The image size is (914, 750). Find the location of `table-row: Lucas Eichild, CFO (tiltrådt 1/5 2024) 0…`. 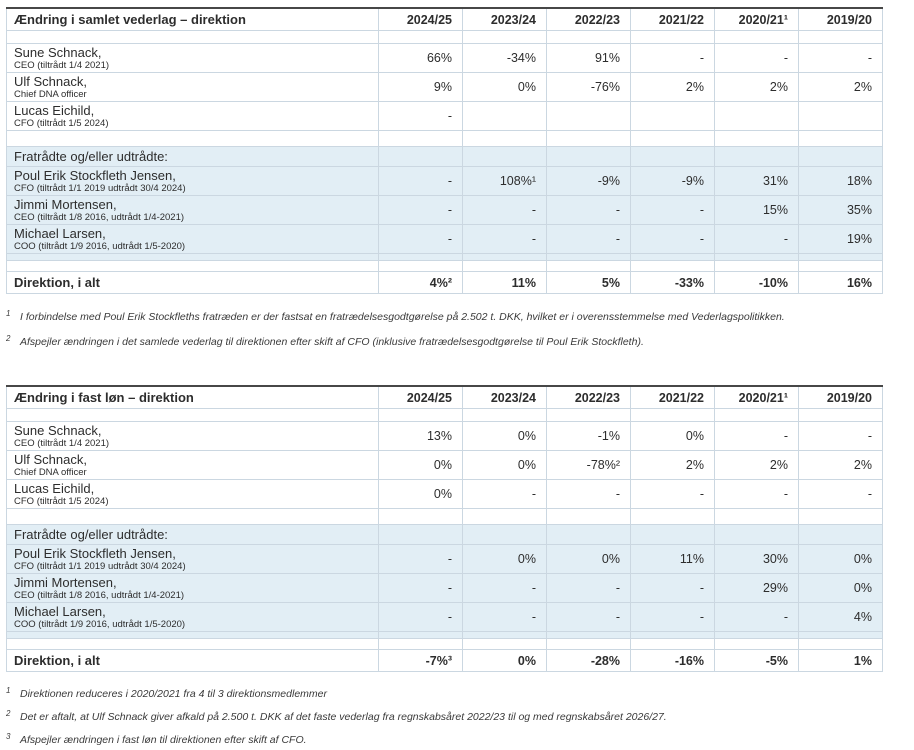

table-row: Lucas Eichild, CFO (tiltrådt 1/5 2024) 0… is located at coordinates (444, 494).